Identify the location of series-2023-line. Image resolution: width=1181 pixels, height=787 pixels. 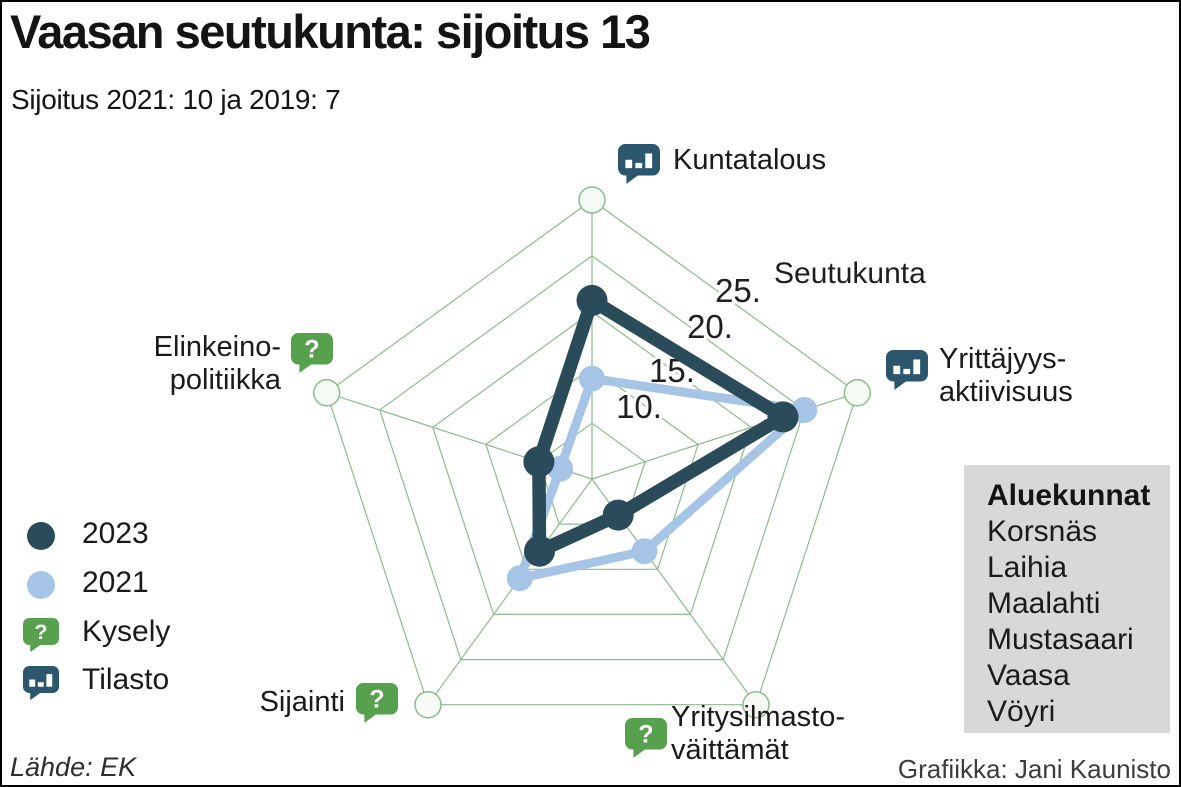
(661, 425).